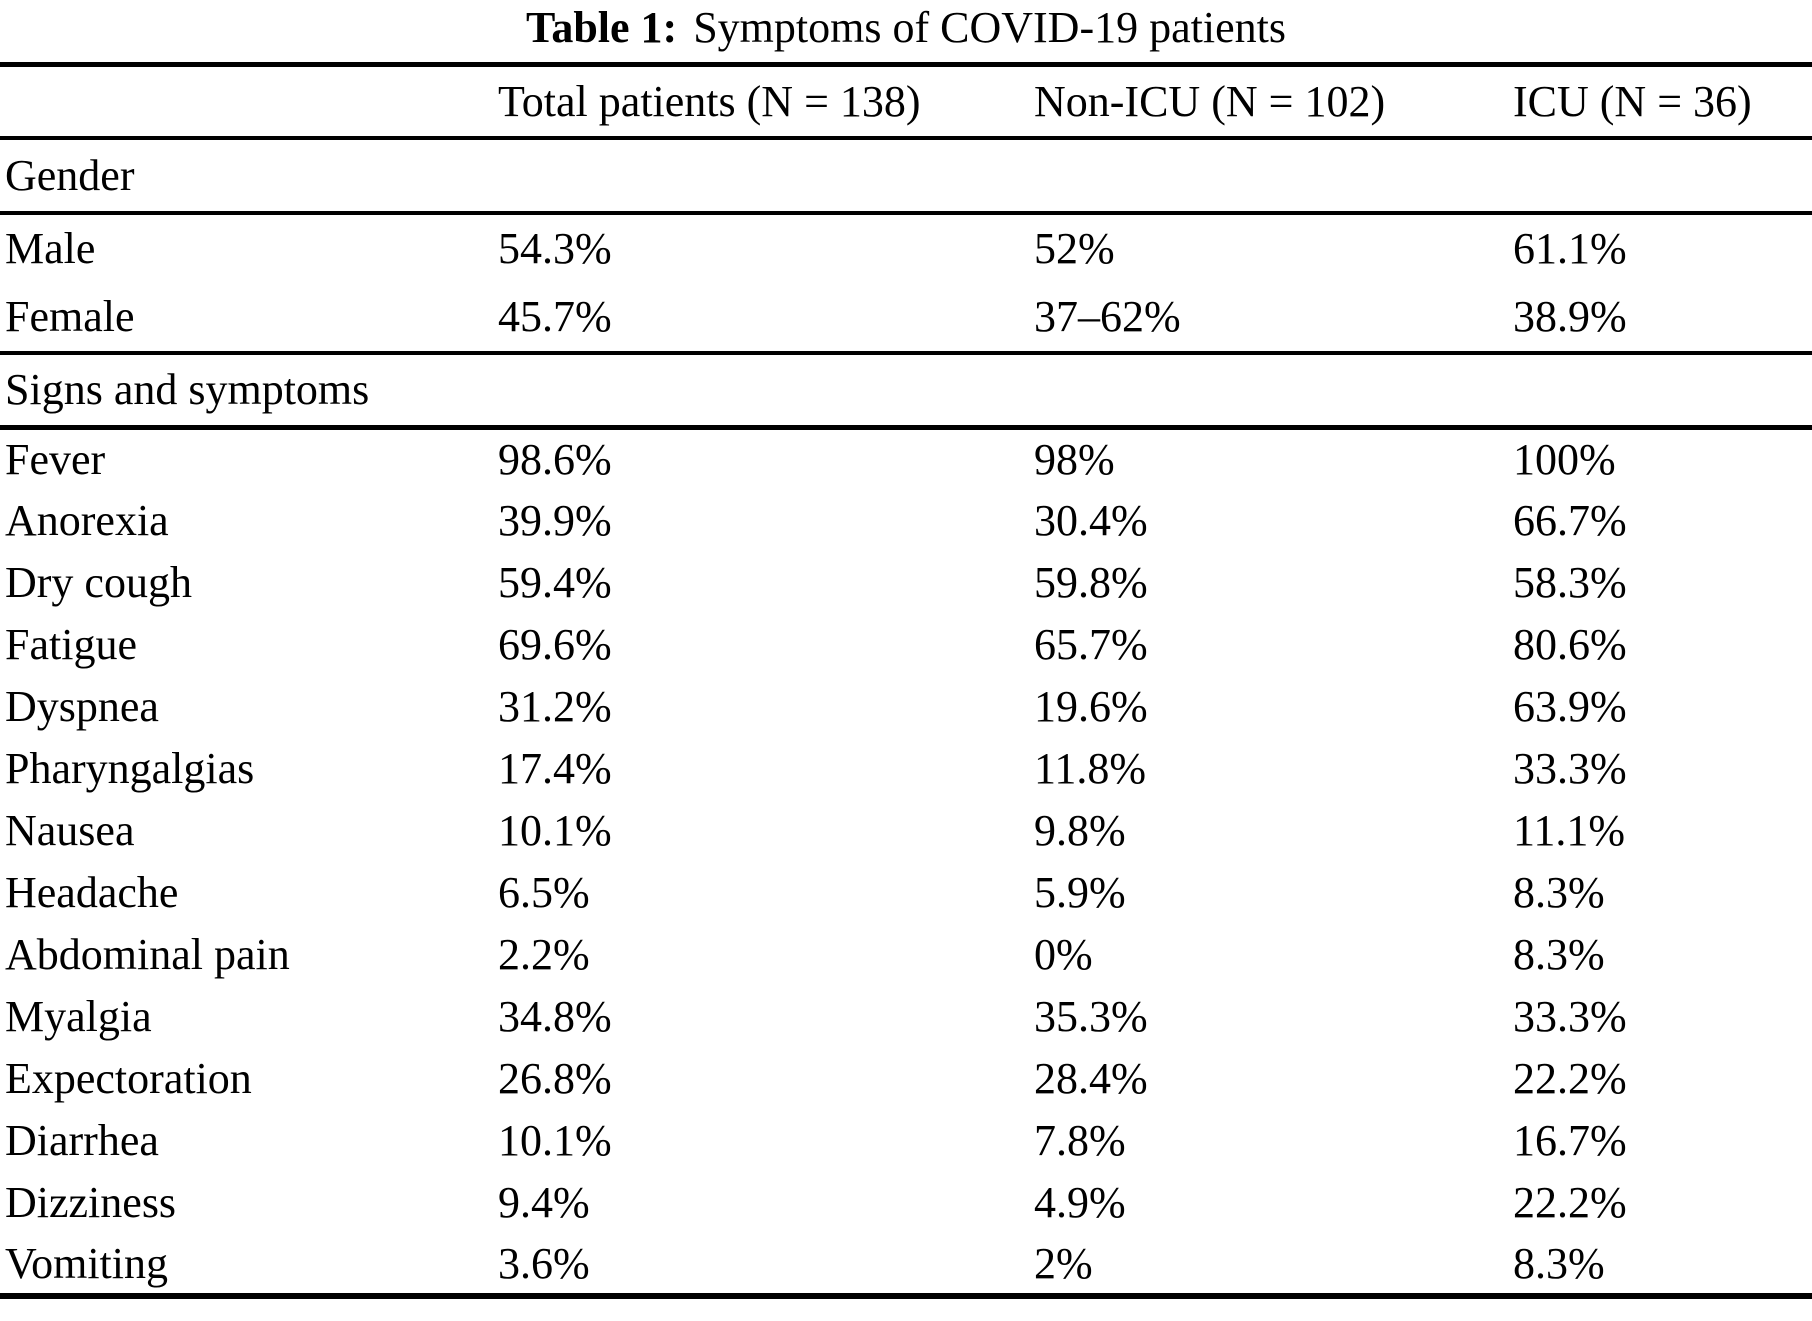 This screenshot has width=1812, height=1321. I want to click on row-value: 26.8%, so click(555, 1078).